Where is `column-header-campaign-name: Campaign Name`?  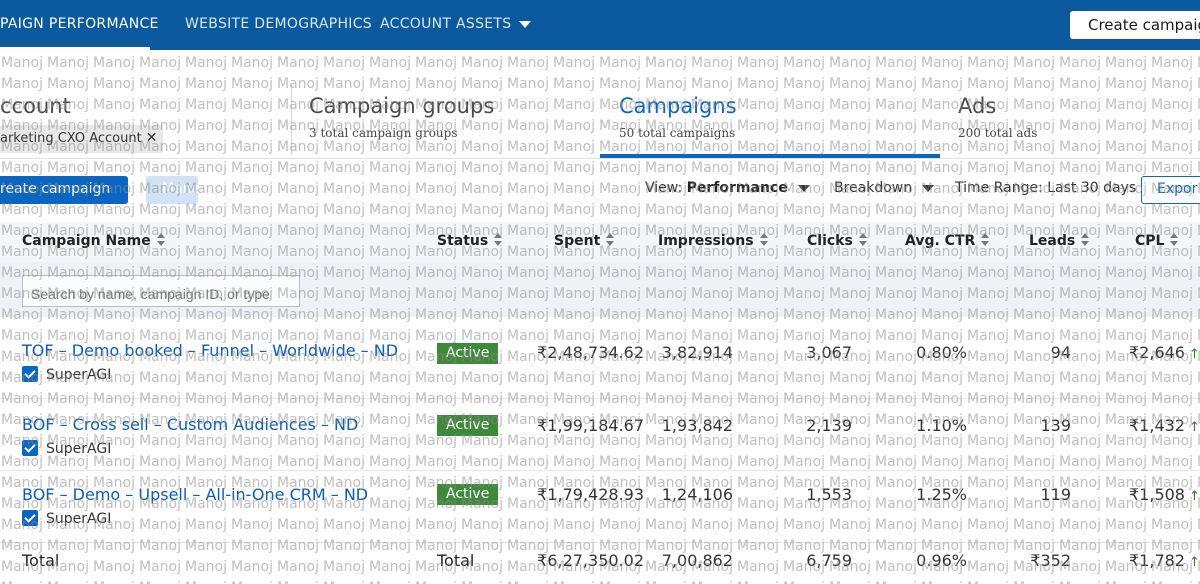
column-header-campaign-name: Campaign Name is located at coordinates (94, 241).